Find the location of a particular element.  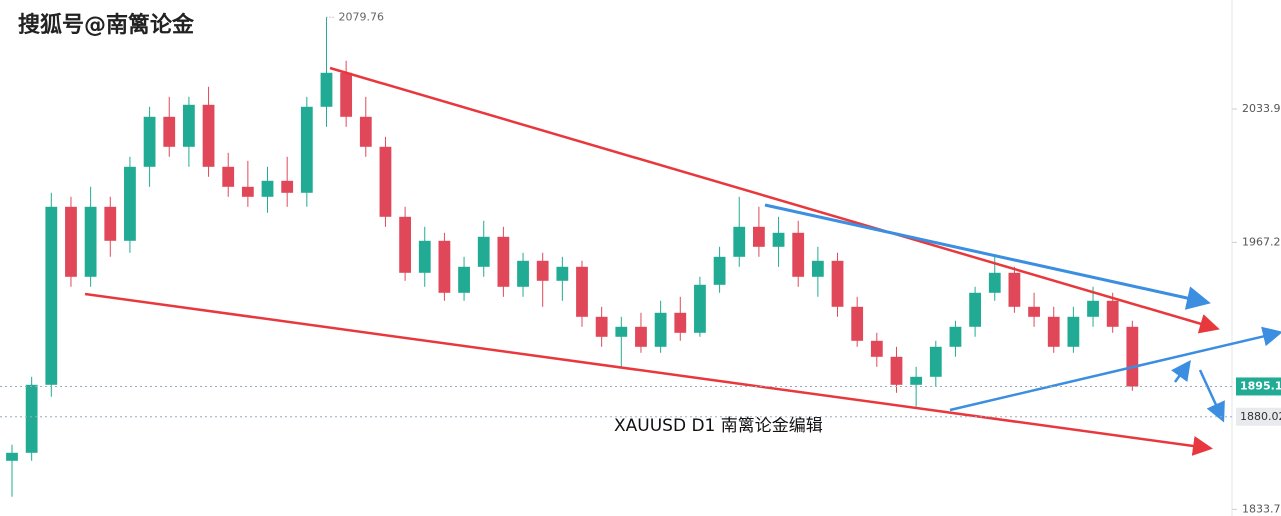

annotation: XAUUSD D1 南篱论金编辑 is located at coordinates (718, 426).